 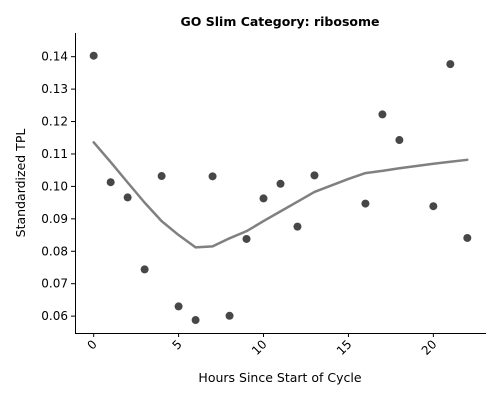 I want to click on x-tick-label: 5, so click(x=176, y=344).